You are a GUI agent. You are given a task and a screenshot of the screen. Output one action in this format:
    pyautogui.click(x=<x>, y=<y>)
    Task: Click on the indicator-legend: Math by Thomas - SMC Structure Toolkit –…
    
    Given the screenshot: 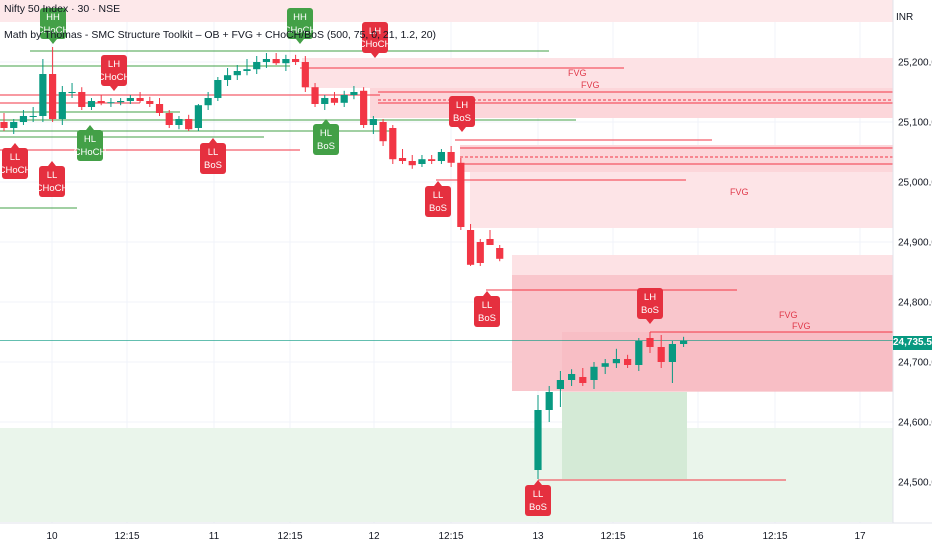 What is the action you would take?
    pyautogui.click(x=220, y=35)
    